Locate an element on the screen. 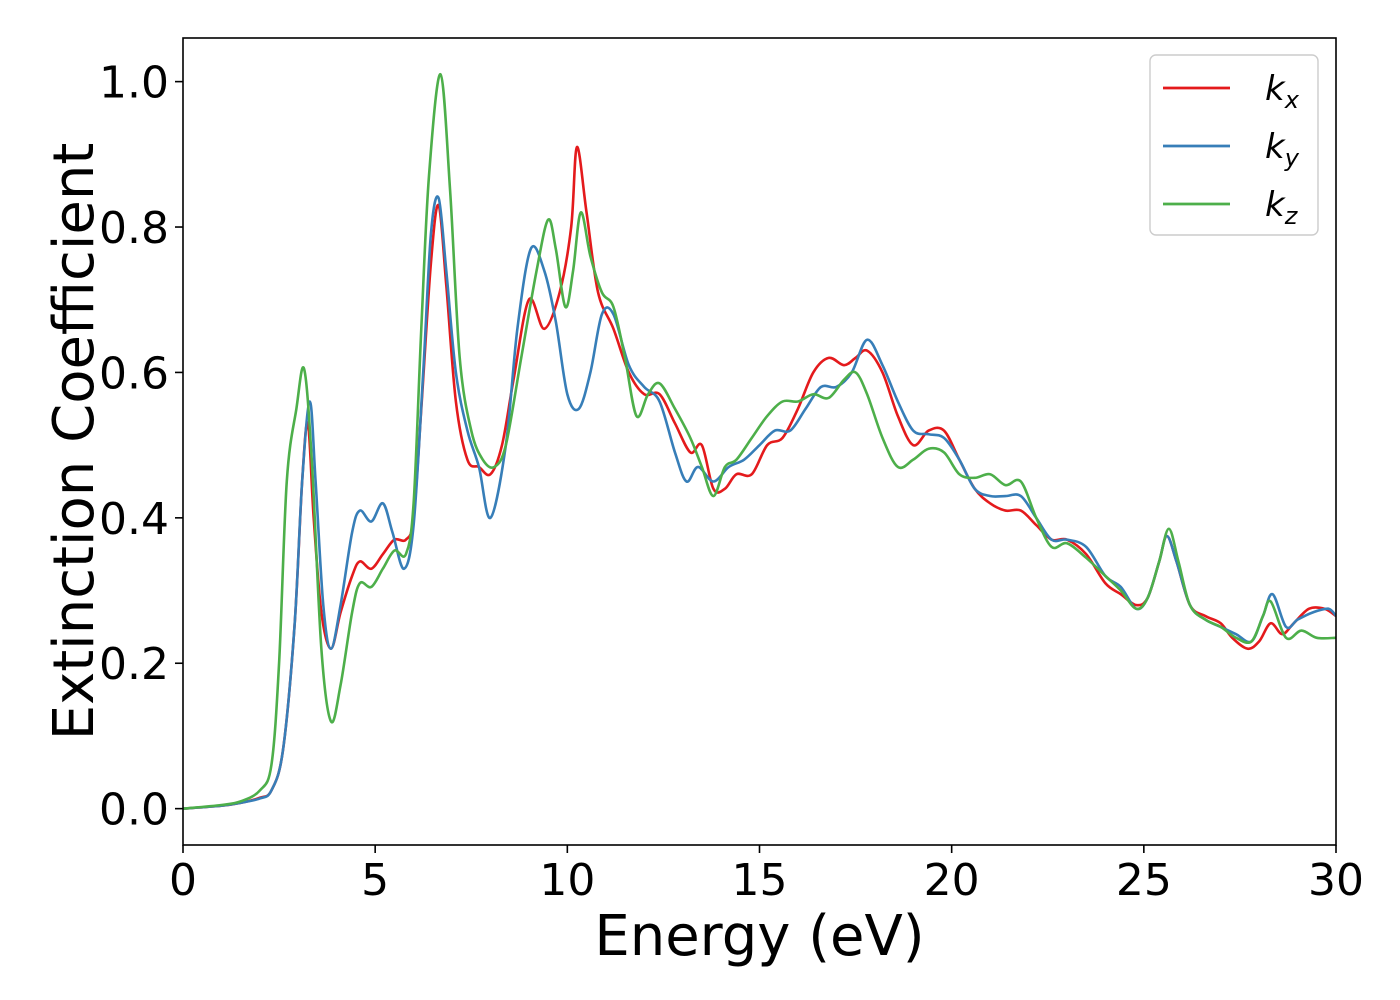 This screenshot has width=1400, height=1000. y-tick-label: 0.0 is located at coordinates (134, 810).